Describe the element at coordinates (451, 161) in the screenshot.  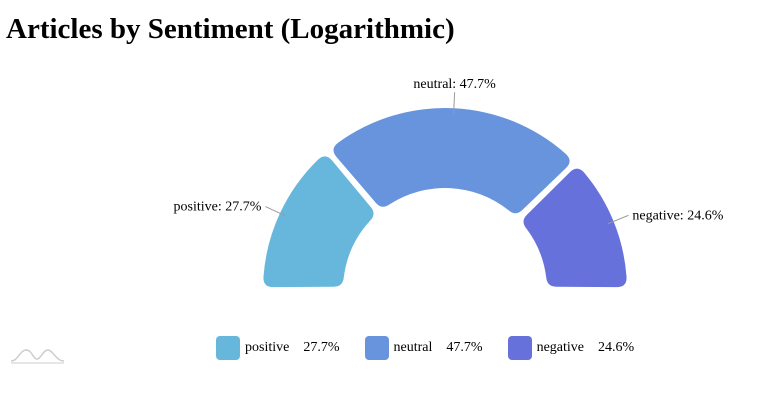
I see `slice-neutral` at that location.